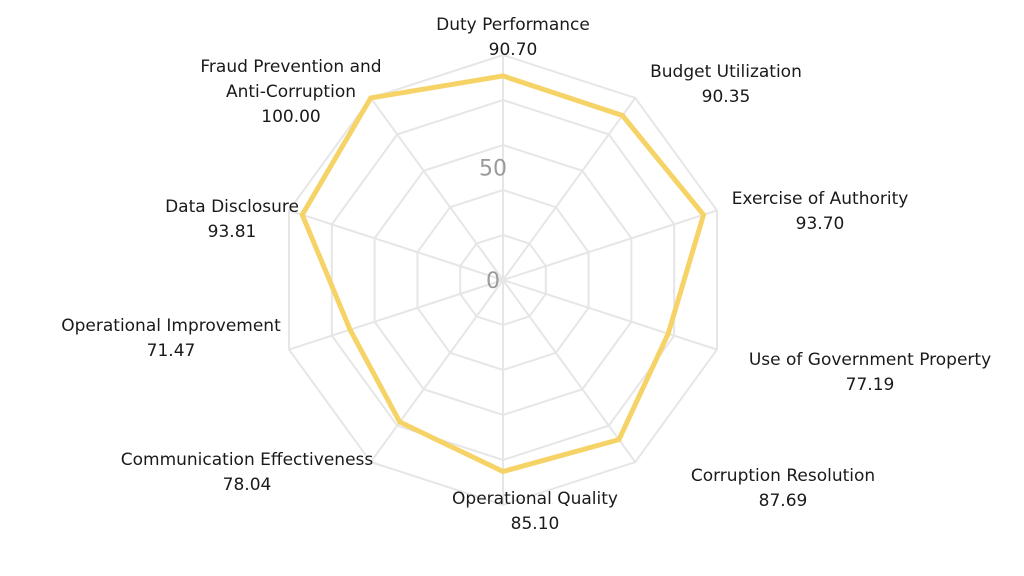  I want to click on category-label-4: Use of Government Property 77.19, so click(870, 372).